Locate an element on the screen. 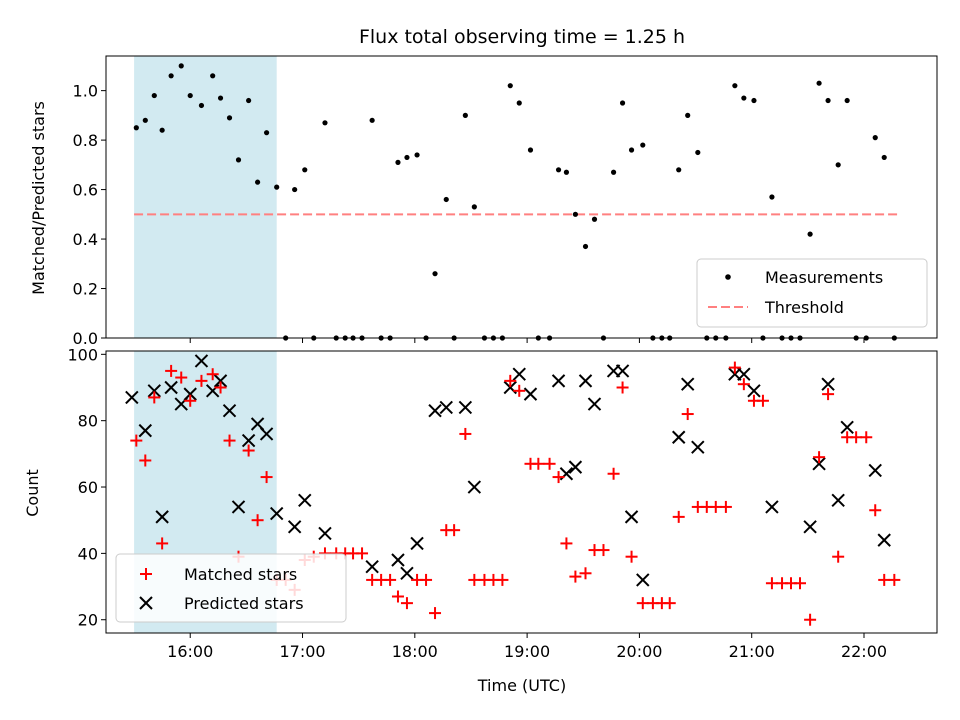  legend-measurements-marker is located at coordinates (728, 277).